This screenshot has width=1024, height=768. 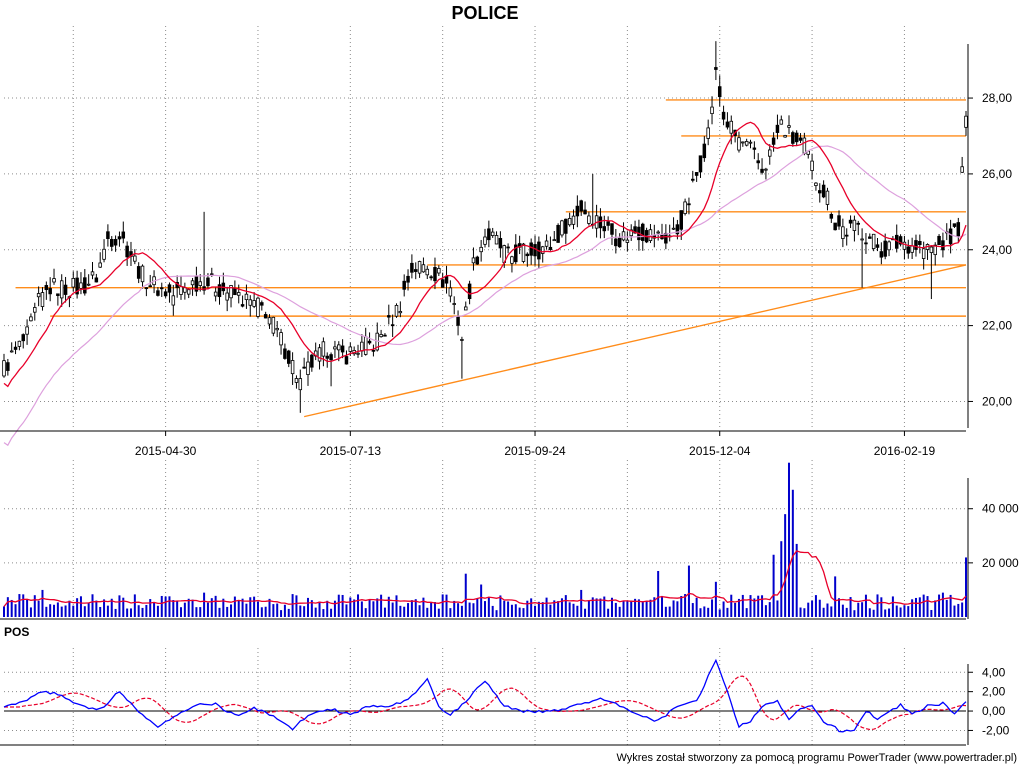 What do you see at coordinates (997, 250) in the screenshot?
I see `price-tick-label: 24,00` at bounding box center [997, 250].